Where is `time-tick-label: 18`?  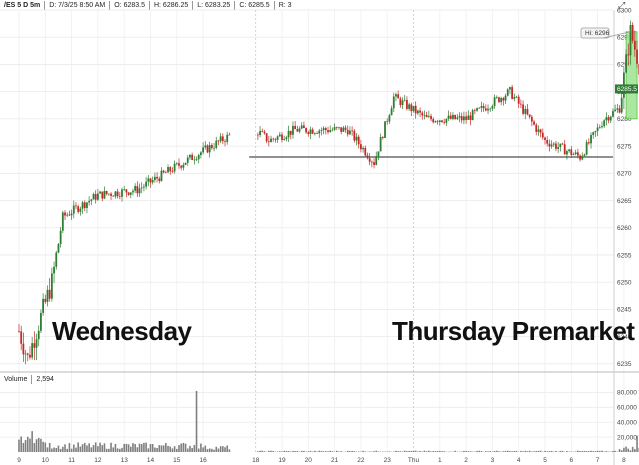
time-tick-label: 18 is located at coordinates (256, 460).